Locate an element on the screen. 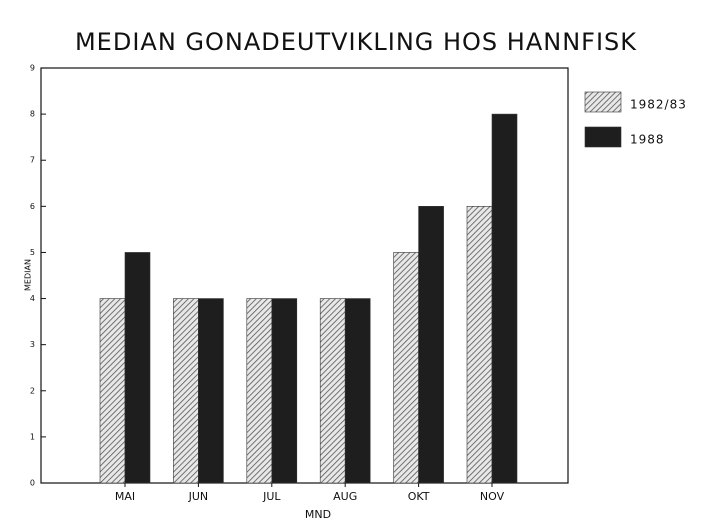 Image resolution: width=712 pixels, height=523 pixels. y-tick-label: 4 is located at coordinates (32, 298).